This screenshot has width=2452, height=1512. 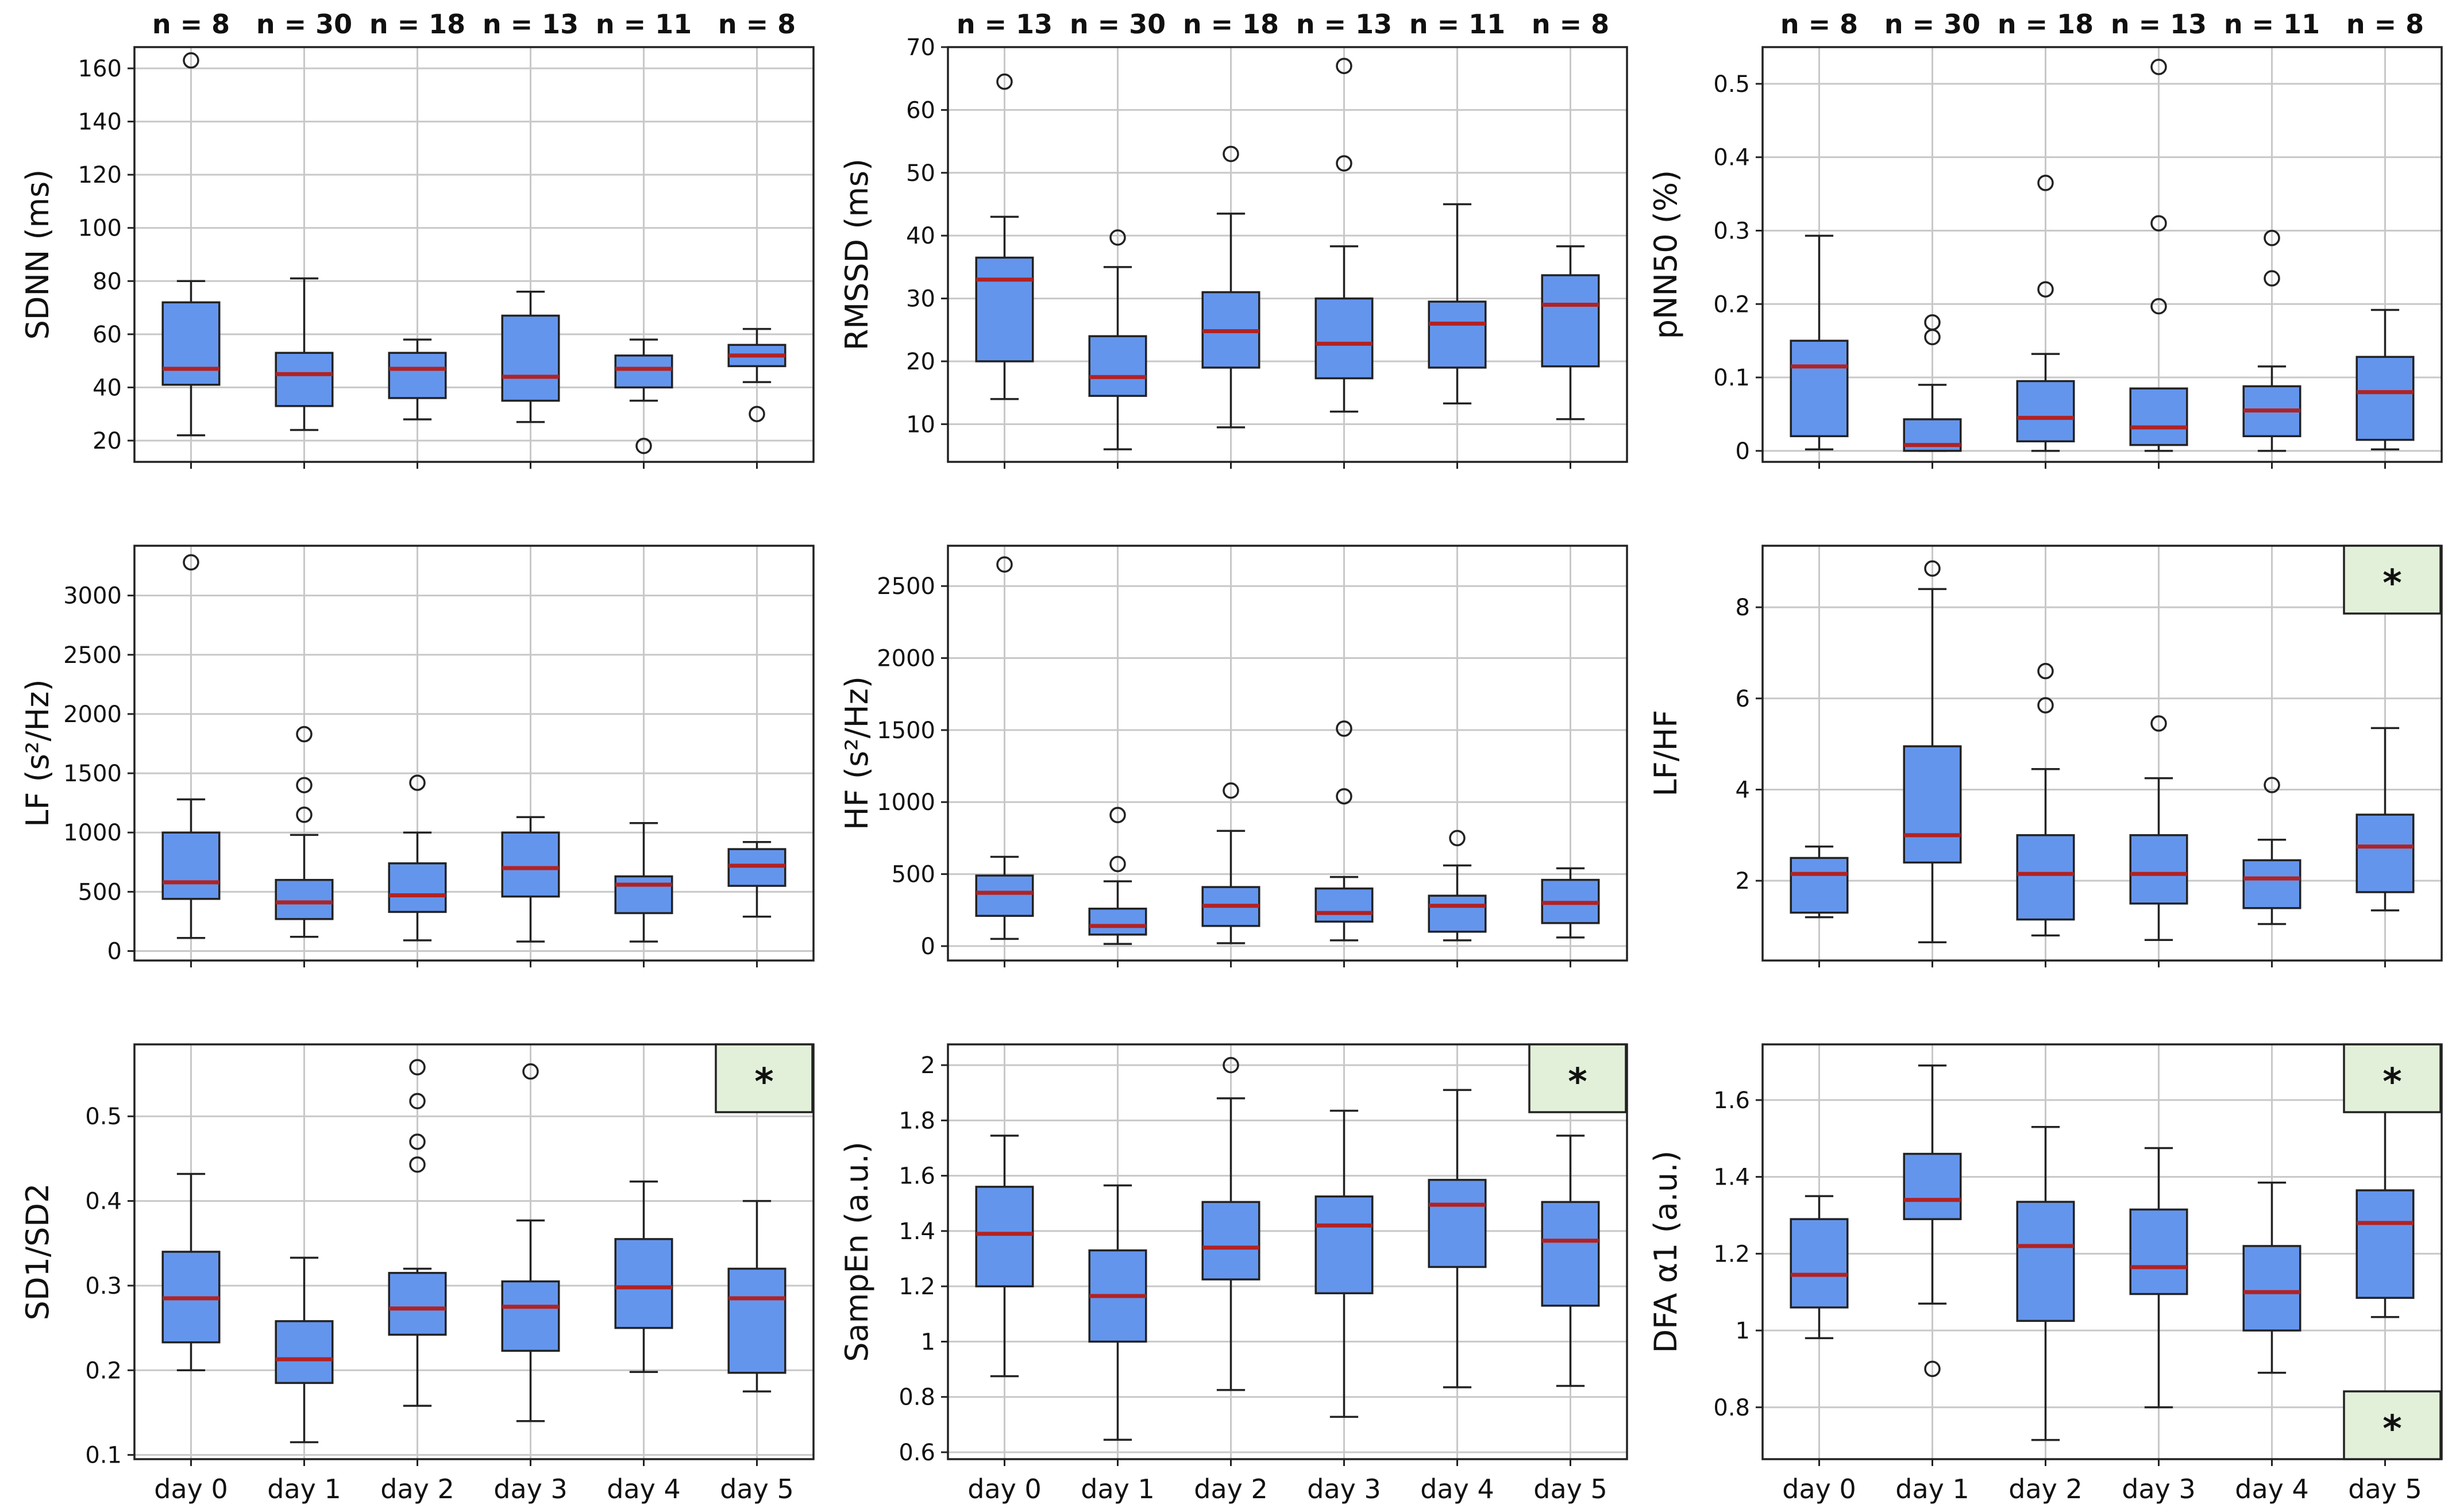 What do you see at coordinates (38, 1252) in the screenshot?
I see `y-axis-label: SD1/SD2` at bounding box center [38, 1252].